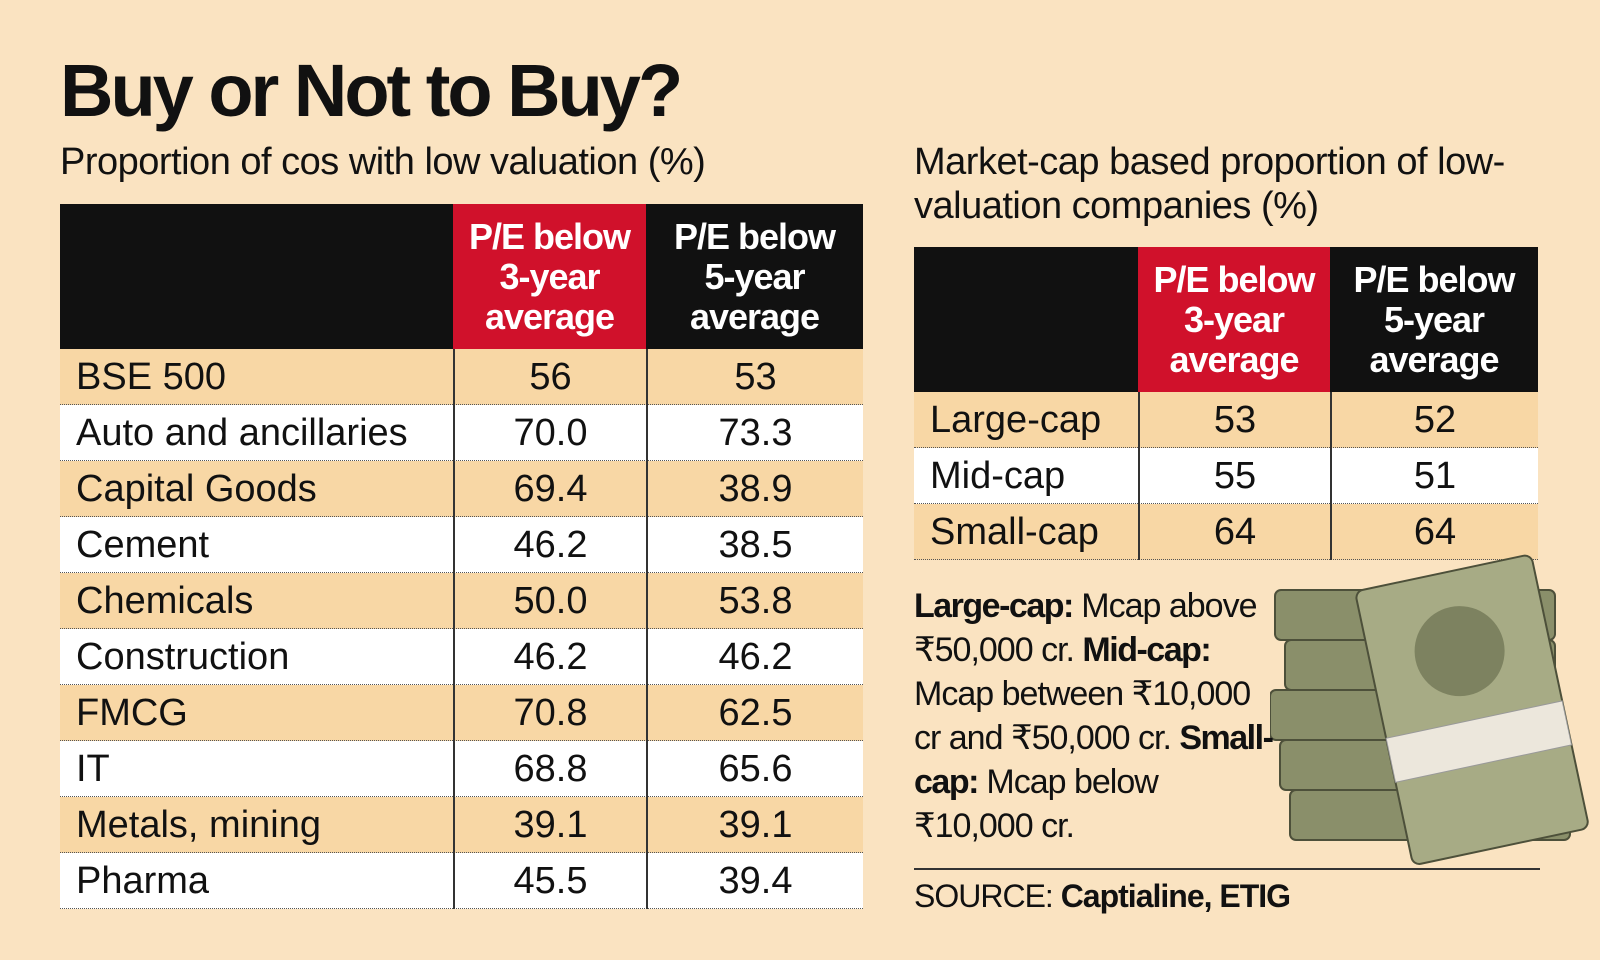 The width and height of the screenshot is (1600, 960). Describe the element at coordinates (1086, 628) in the screenshot. I see `note-text: Mcap above ₹50,000 cr.` at that location.